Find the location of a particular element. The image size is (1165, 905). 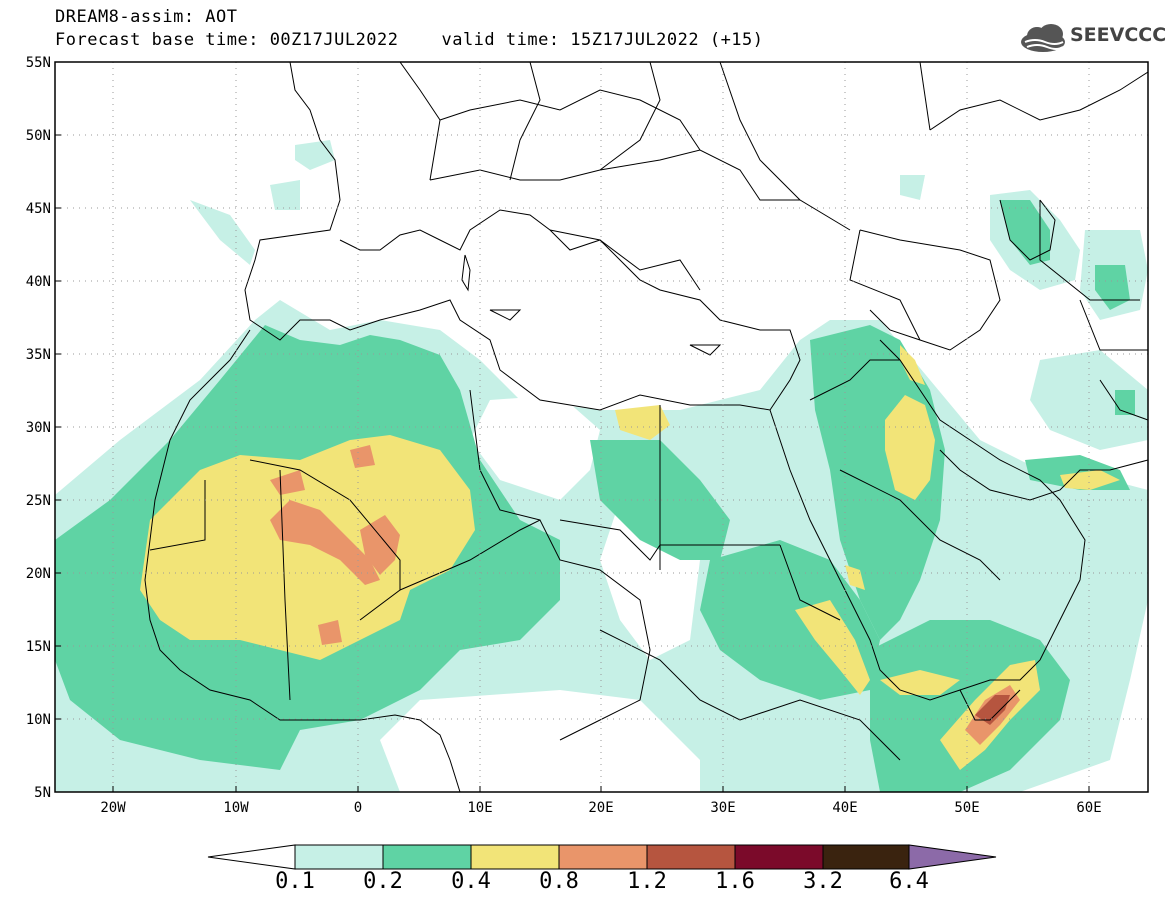

lat-tick-label: 25N is located at coordinates (38, 501).